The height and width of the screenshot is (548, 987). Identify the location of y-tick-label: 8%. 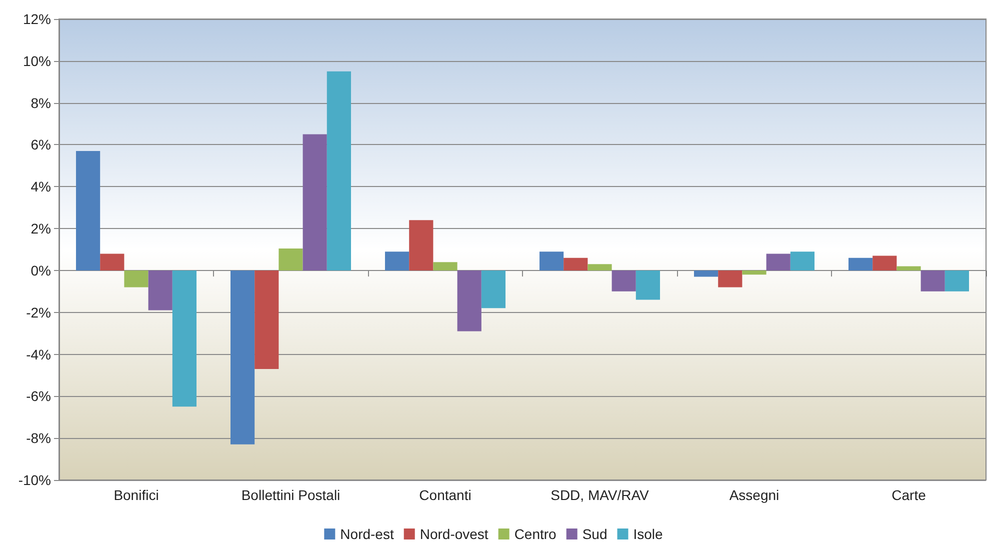
(40, 102).